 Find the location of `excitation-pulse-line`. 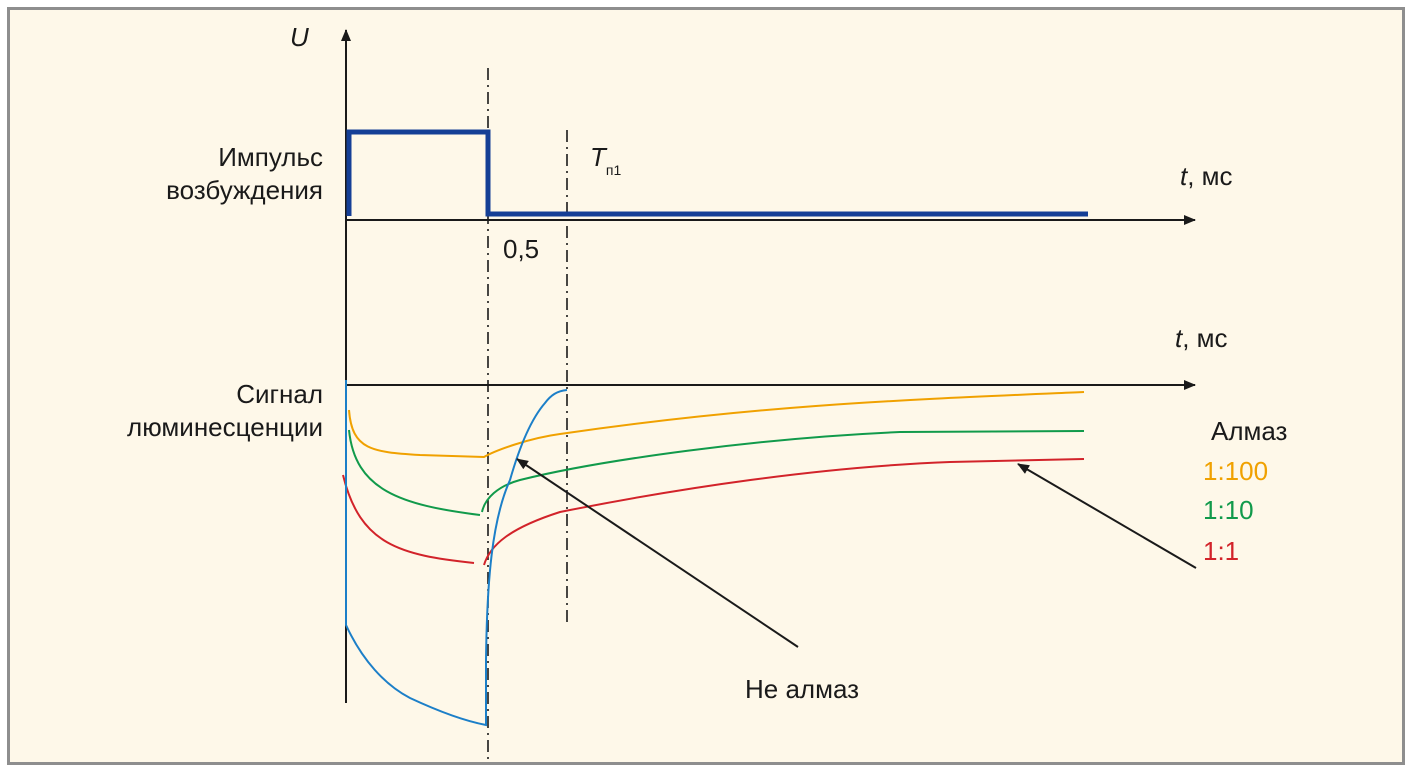

excitation-pulse-line is located at coordinates (717, 173).